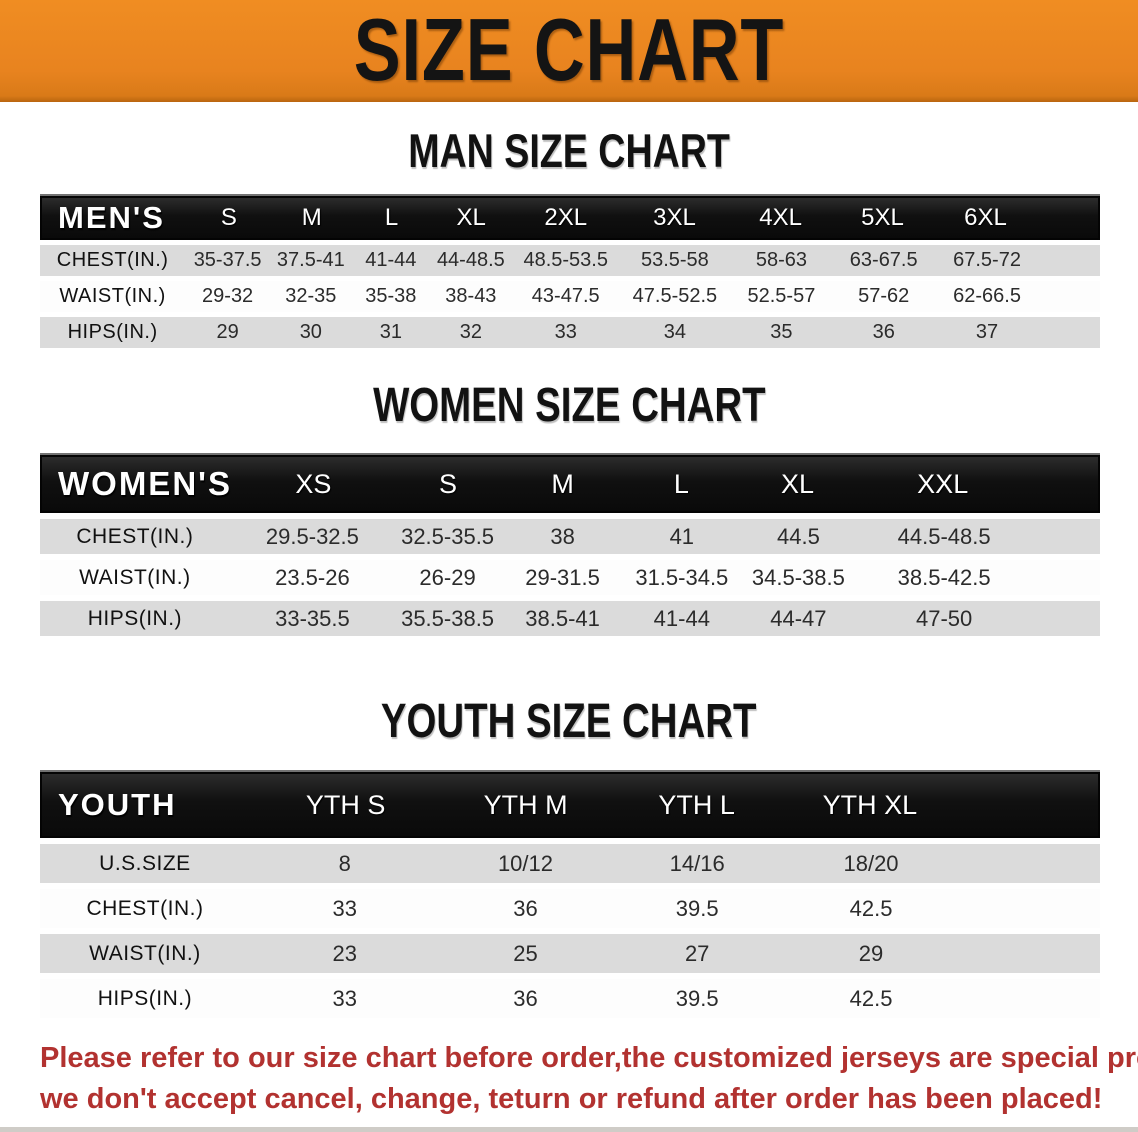 This screenshot has height=1132, width=1138. I want to click on men-size-value: 38-43, so click(471, 296).